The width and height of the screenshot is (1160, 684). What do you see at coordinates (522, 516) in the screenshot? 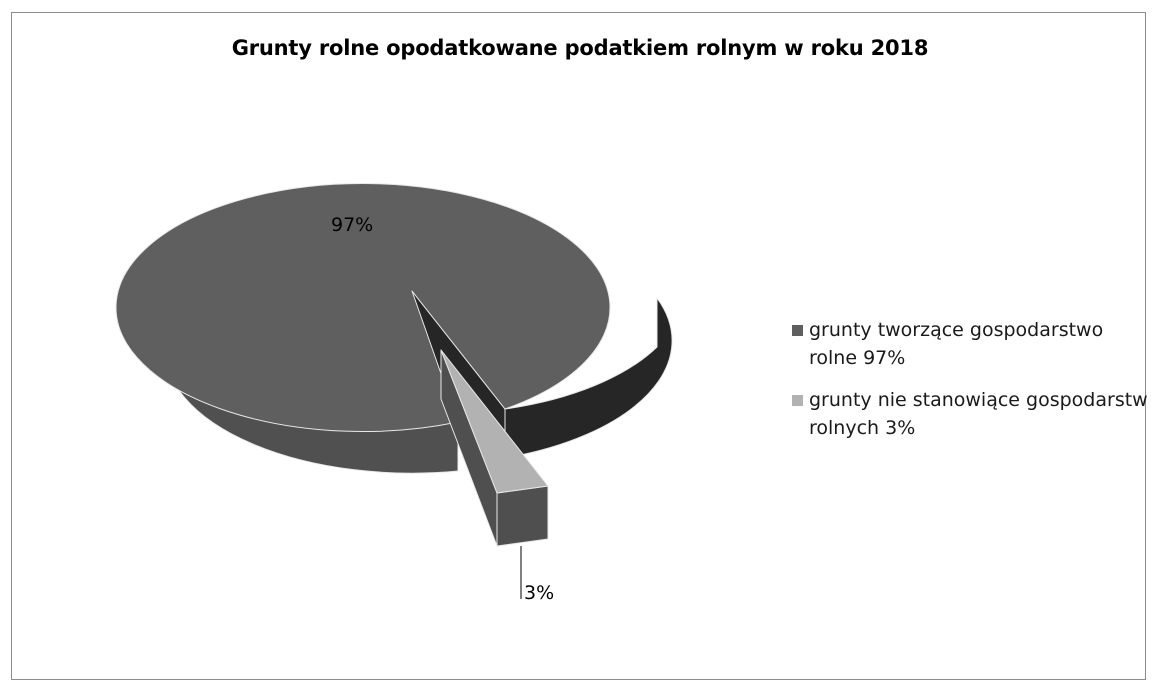
I see `pie-slice-small-front-side` at bounding box center [522, 516].